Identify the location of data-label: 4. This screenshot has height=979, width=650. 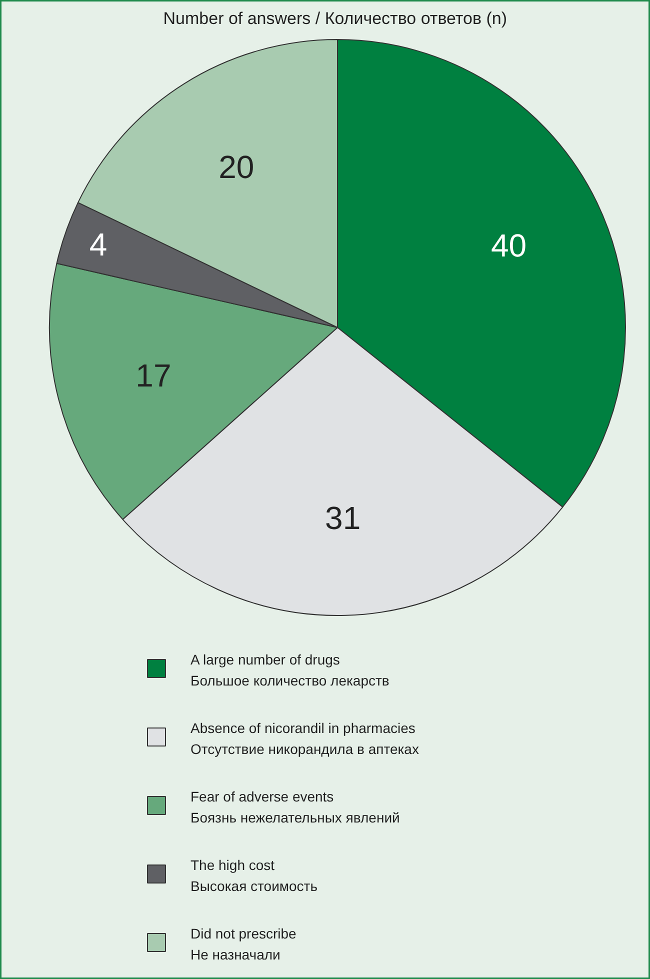
(98, 244).